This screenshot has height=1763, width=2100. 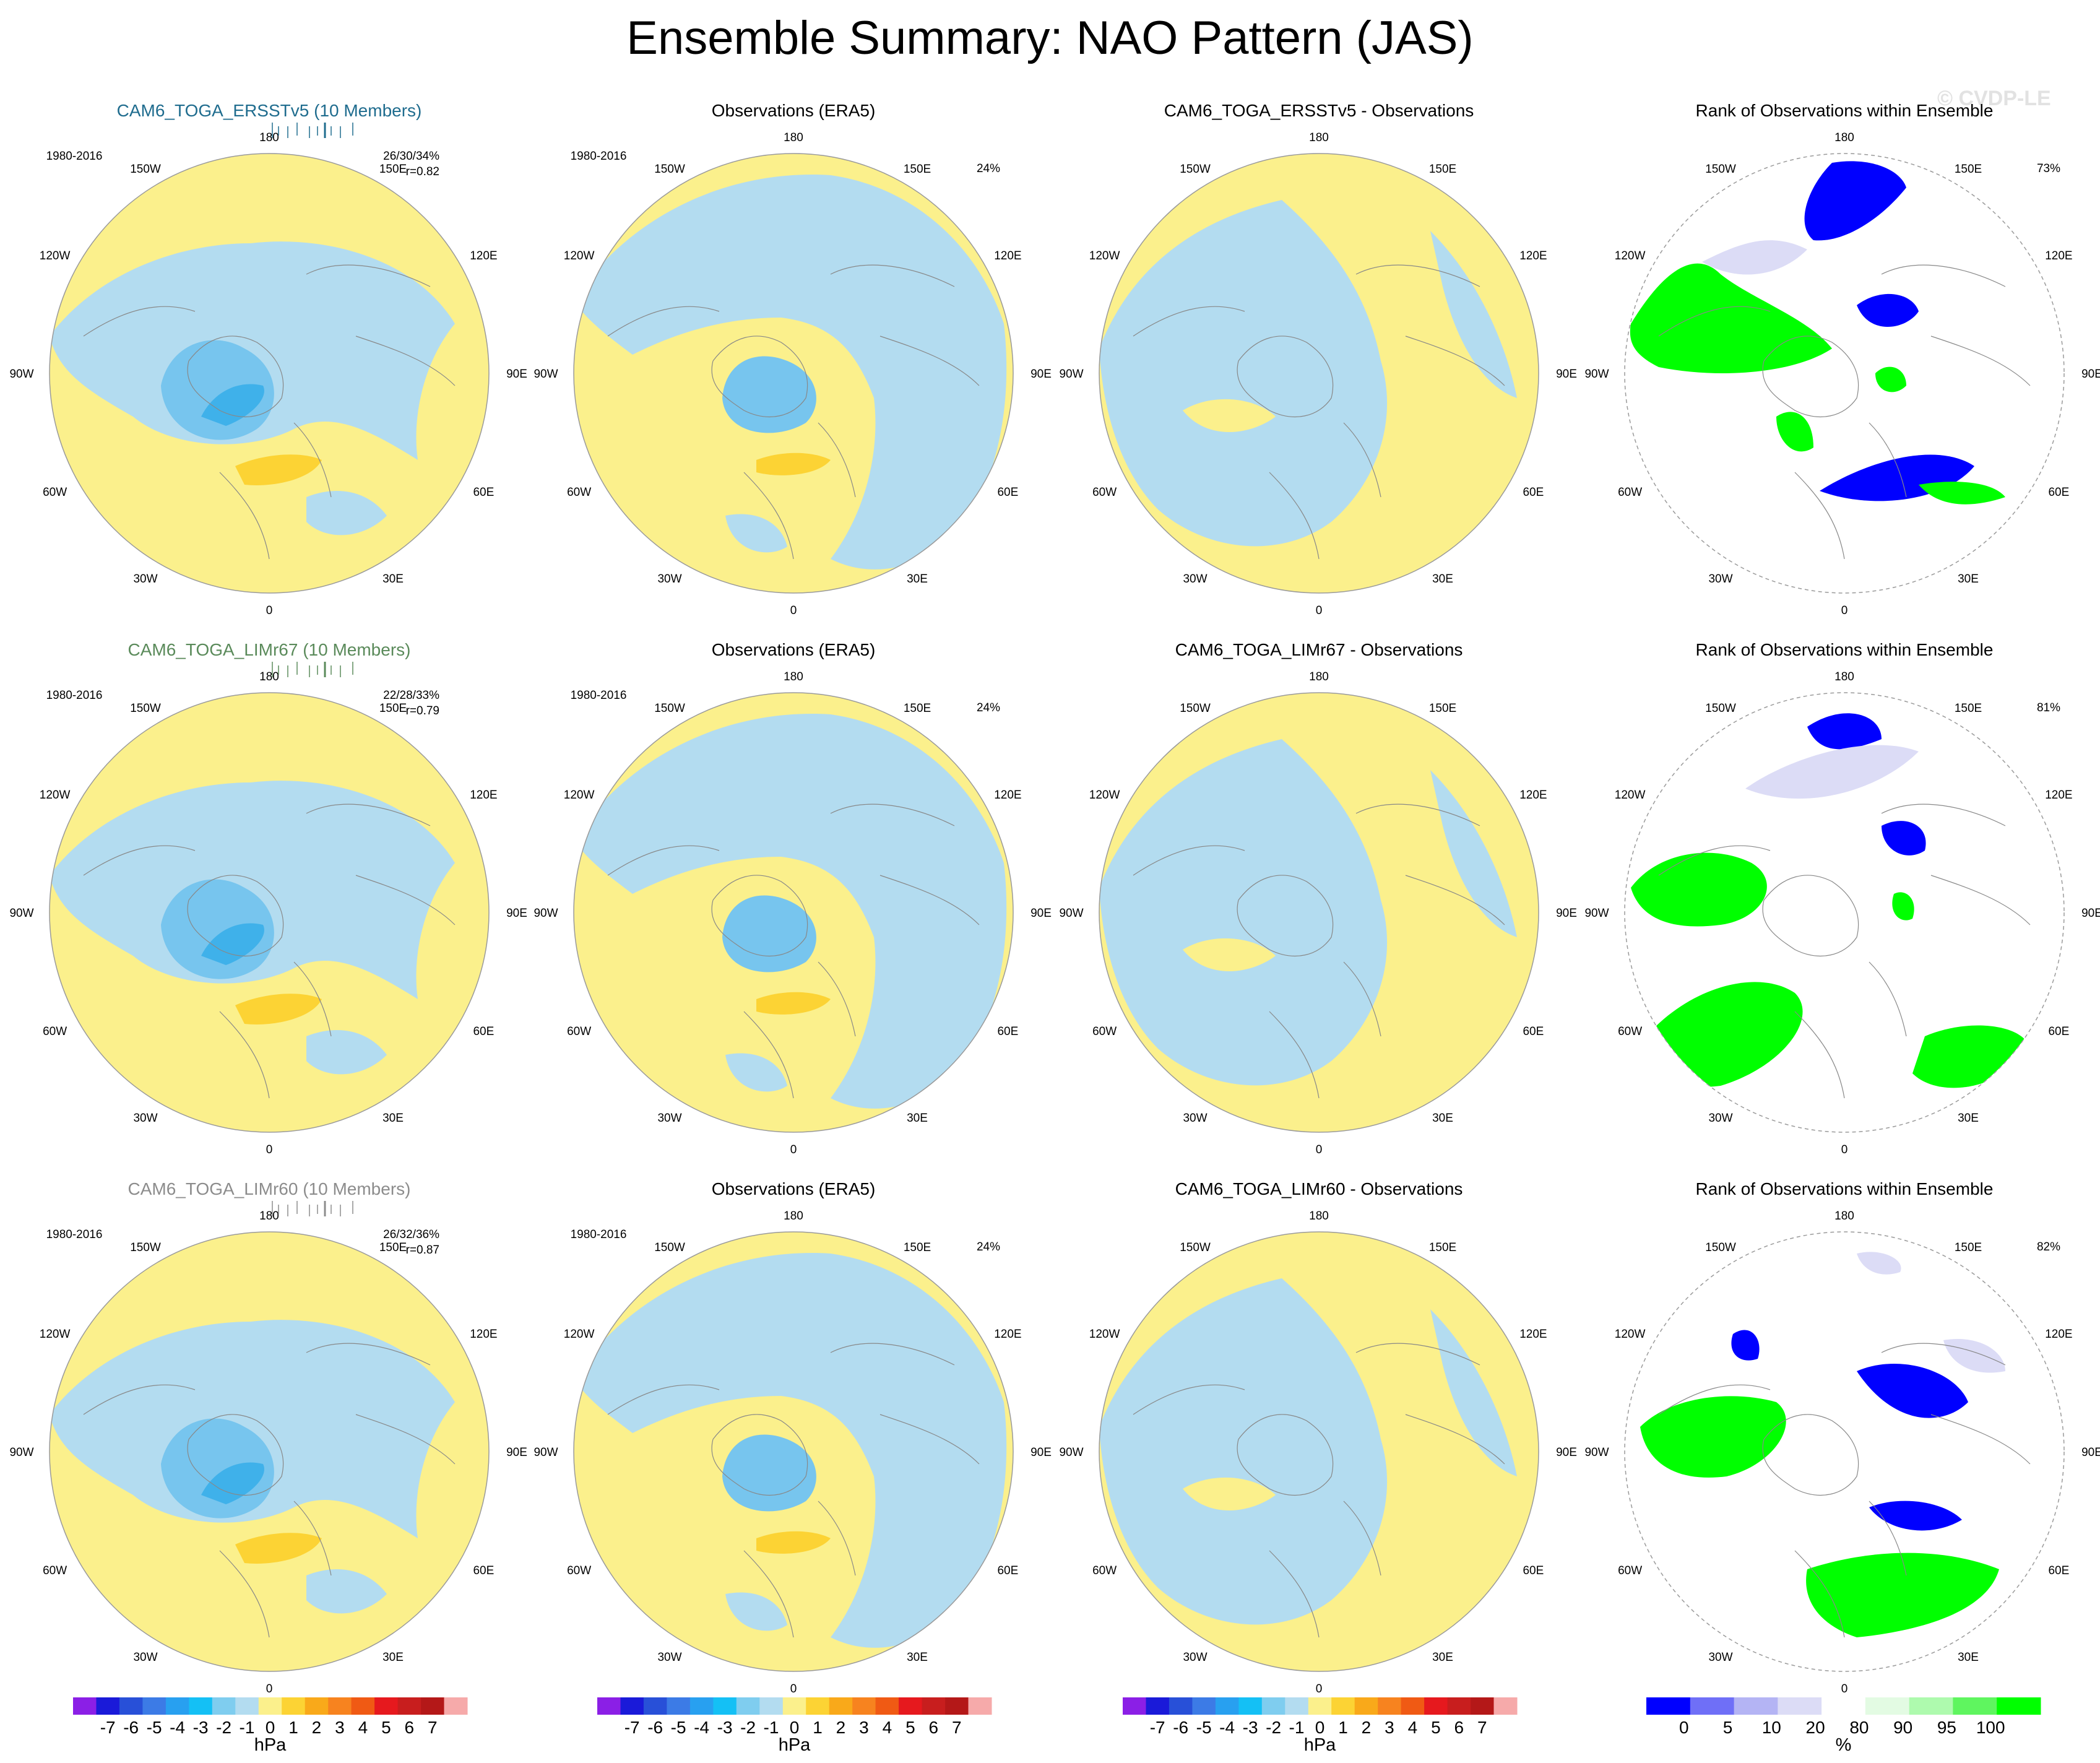 I want to click on pct-variance-stats: 26/32/36%, so click(x=411, y=1234).